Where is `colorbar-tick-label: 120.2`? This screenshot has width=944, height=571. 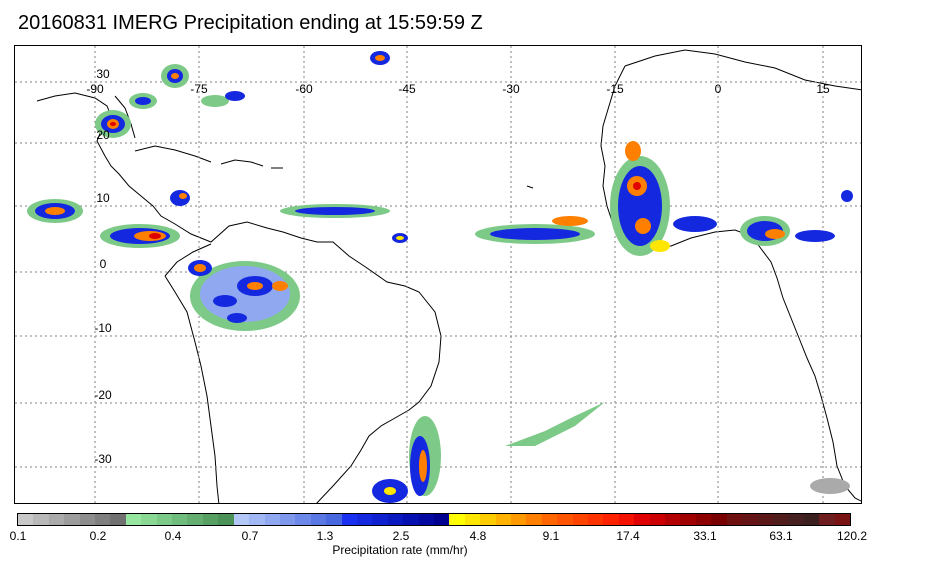
colorbar-tick-label: 120.2 is located at coordinates (852, 536).